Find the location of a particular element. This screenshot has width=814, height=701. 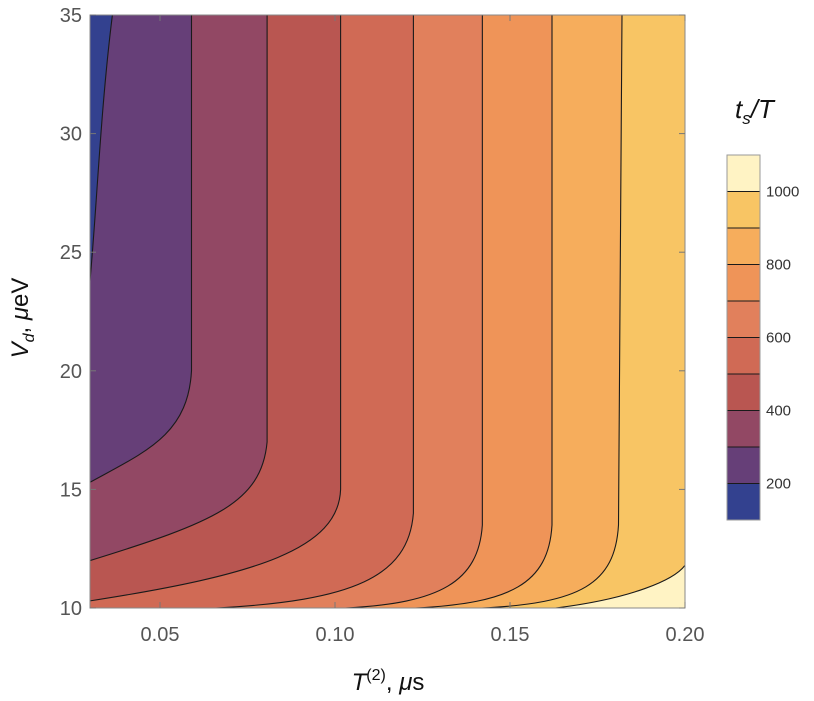

y-tick-label: 25 is located at coordinates (71, 253).